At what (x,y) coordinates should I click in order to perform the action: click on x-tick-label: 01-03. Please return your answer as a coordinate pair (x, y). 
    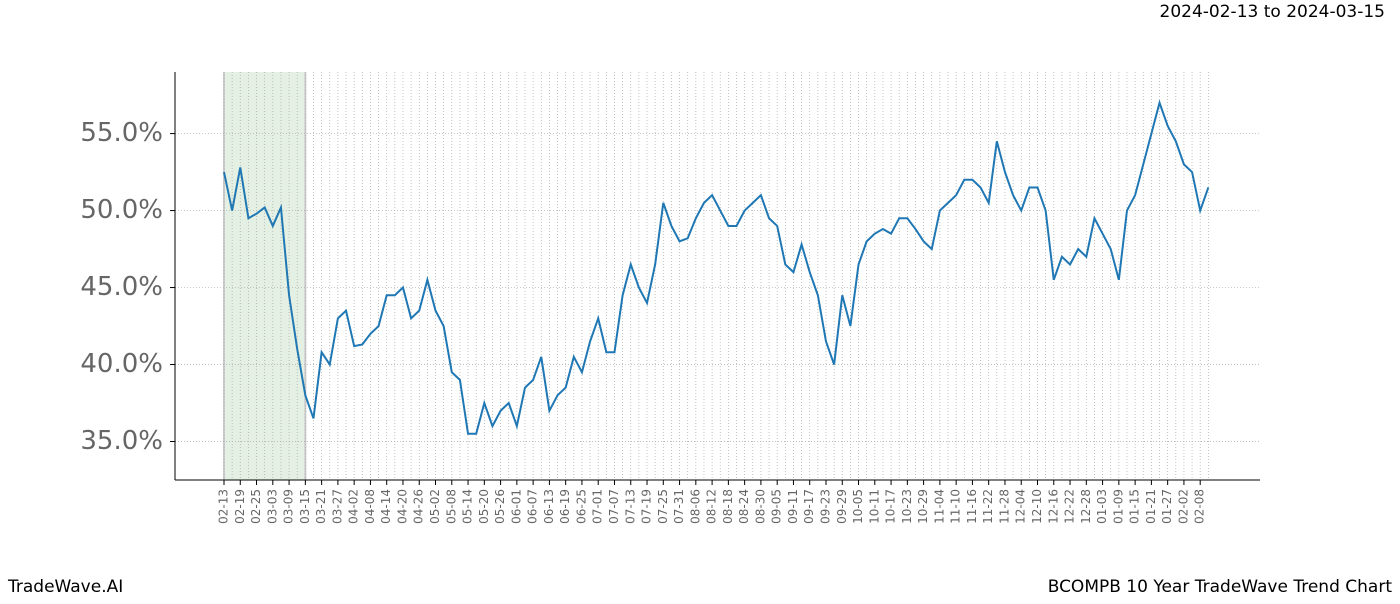
    Looking at the image, I should click on (1102, 506).